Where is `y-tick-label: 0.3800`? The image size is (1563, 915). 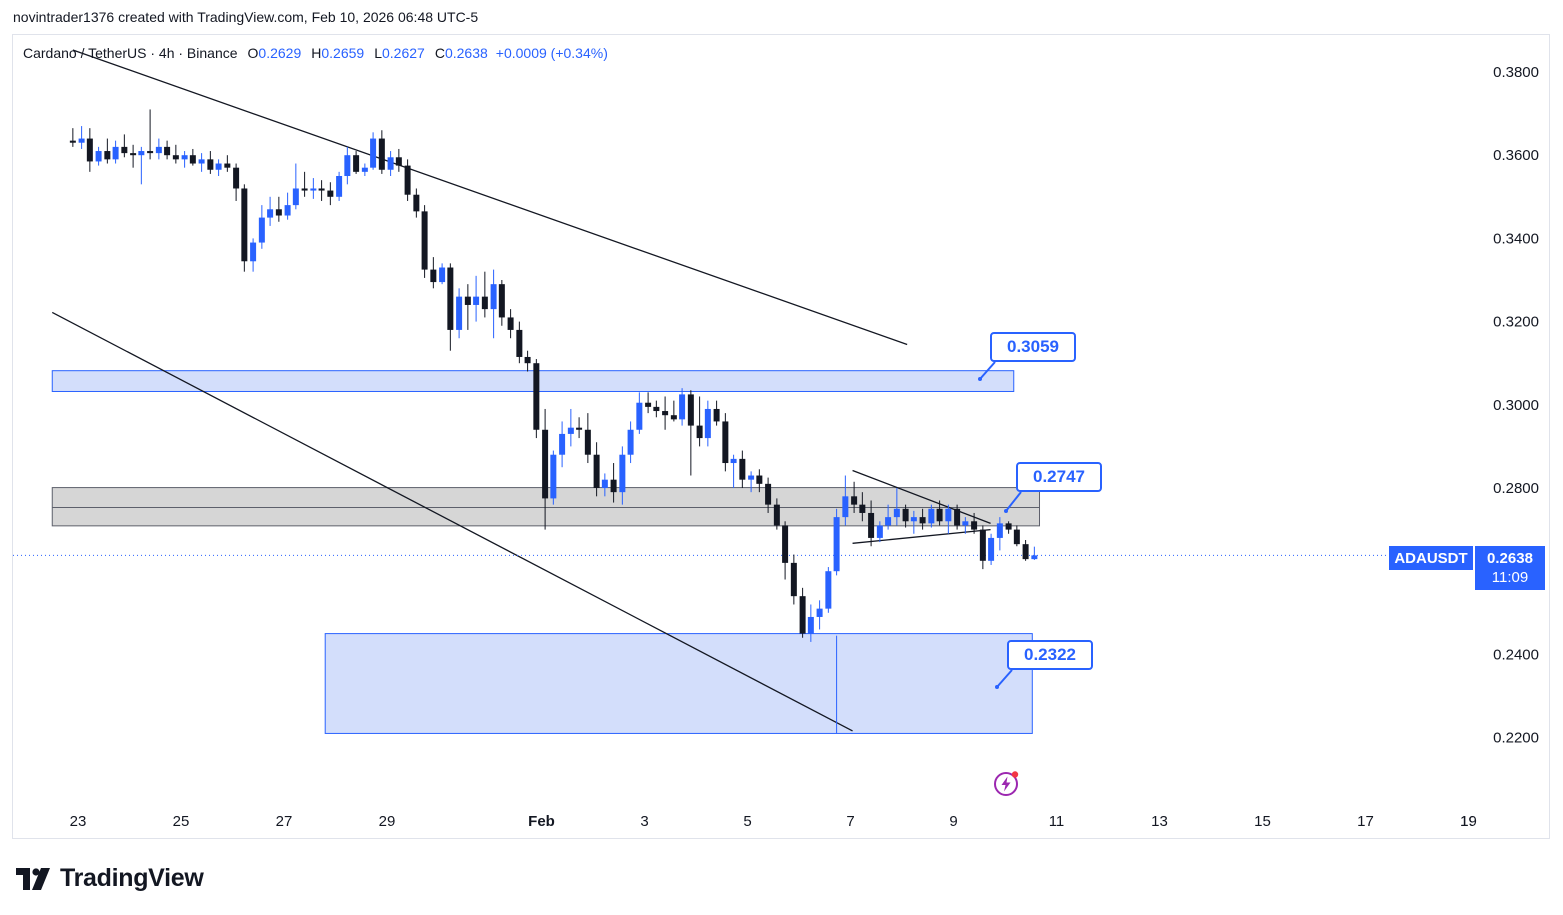
y-tick-label: 0.3800 is located at coordinates (1516, 72).